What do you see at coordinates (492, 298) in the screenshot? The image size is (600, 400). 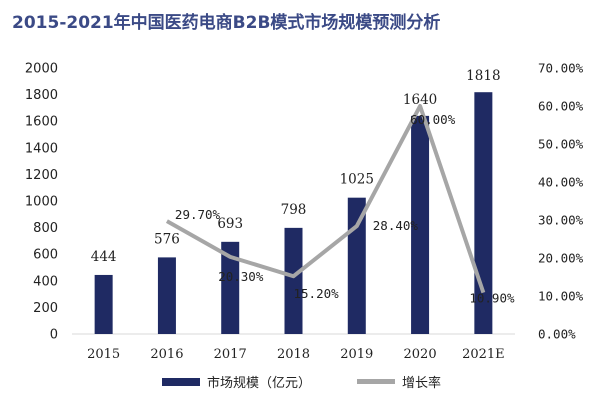 I see `growth-rate-label: 10.90%` at bounding box center [492, 298].